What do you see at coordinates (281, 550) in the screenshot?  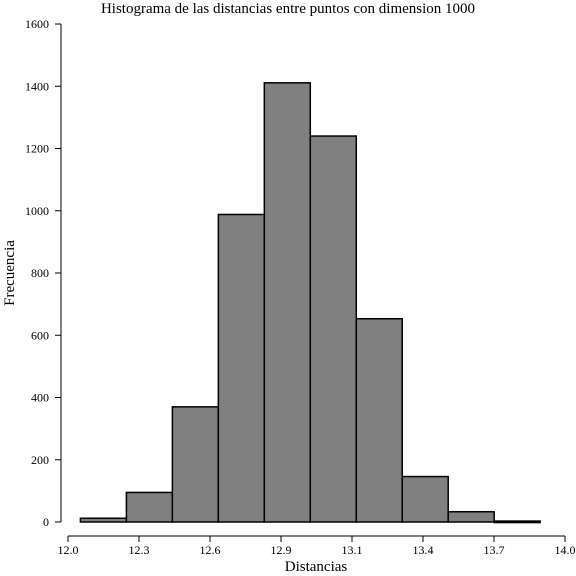 I see `x-tick-label: 12.9` at bounding box center [281, 550].